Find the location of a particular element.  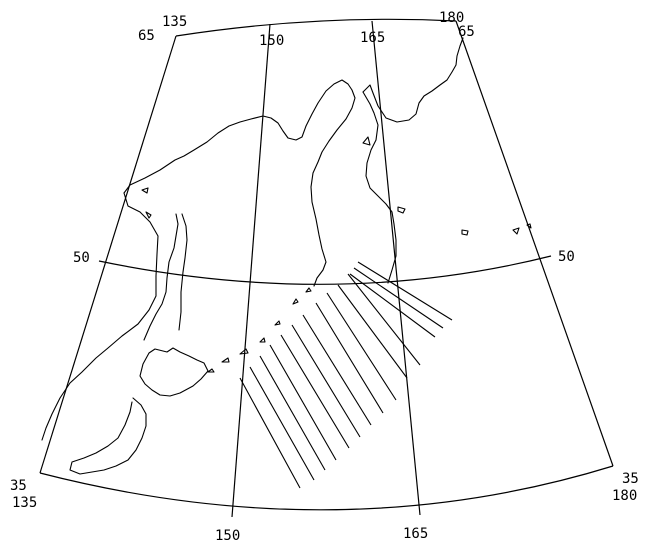

tatar-coast is located at coordinates (100, 316).